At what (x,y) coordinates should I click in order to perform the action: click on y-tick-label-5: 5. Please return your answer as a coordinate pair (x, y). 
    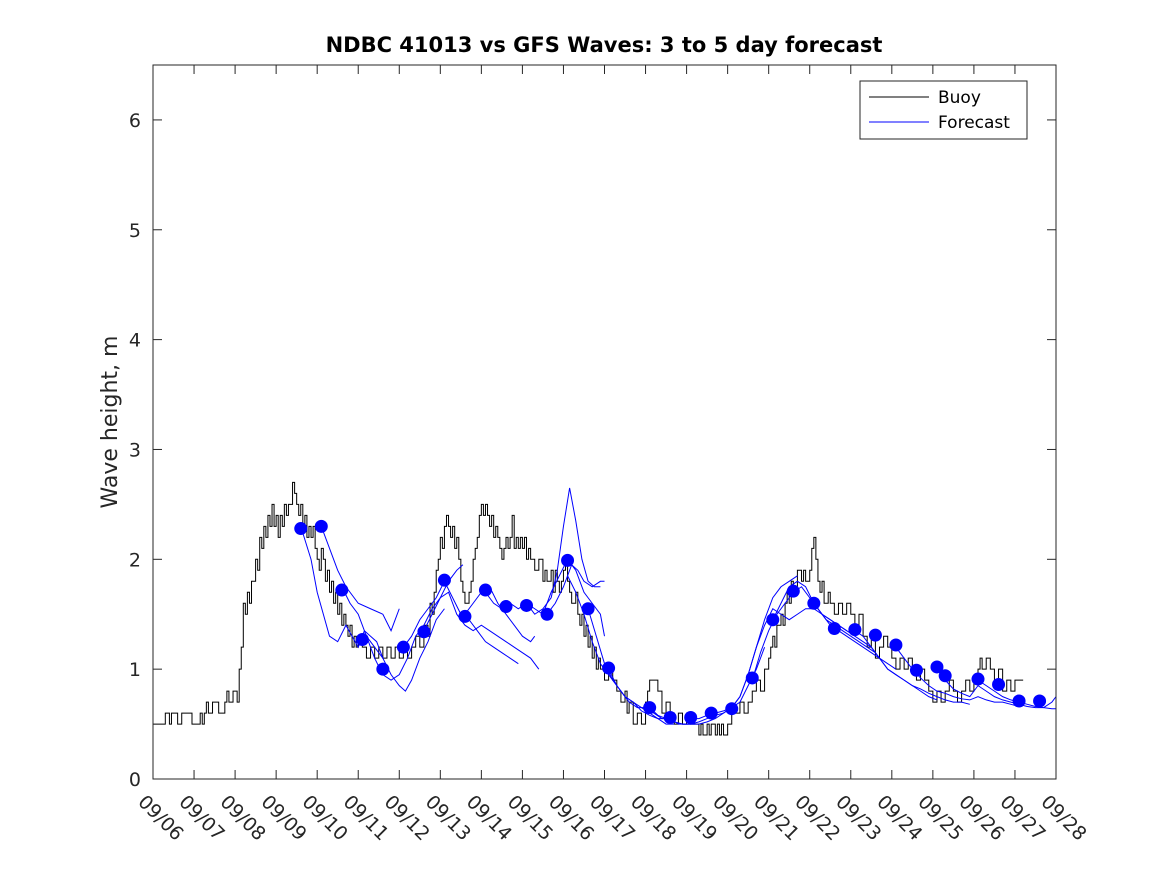
    Looking at the image, I should click on (135, 231).